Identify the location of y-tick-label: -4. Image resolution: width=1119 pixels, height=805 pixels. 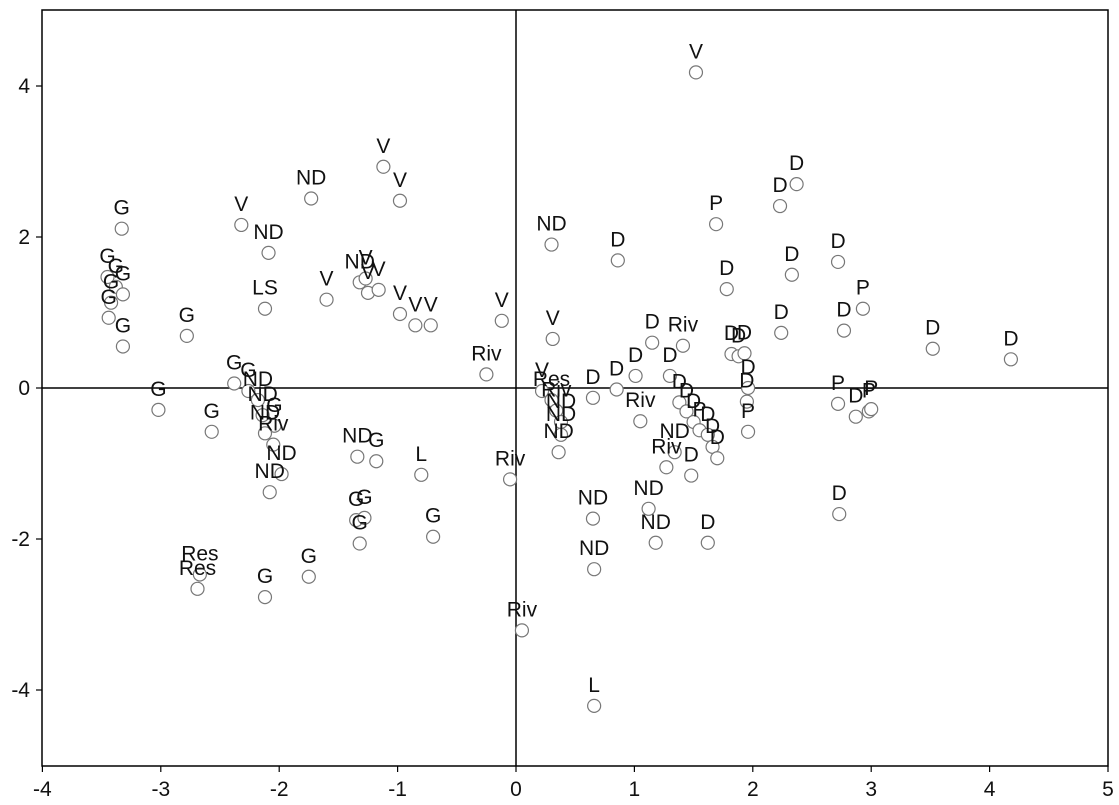
(20, 690).